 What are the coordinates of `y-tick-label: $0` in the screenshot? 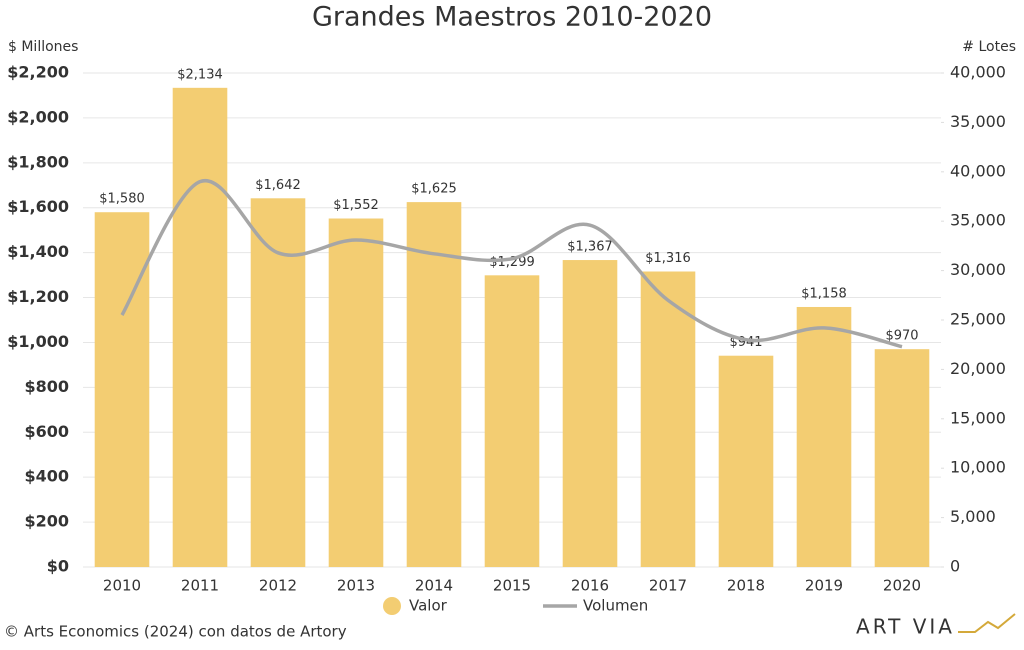 It's located at (58, 566).